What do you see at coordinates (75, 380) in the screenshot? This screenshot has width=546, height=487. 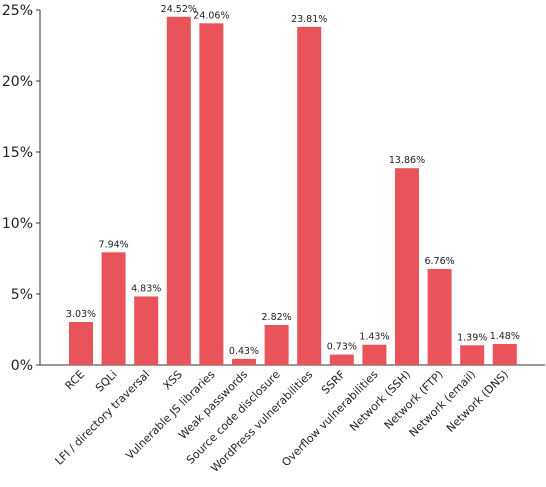 I see `x-tick-label: RCE` at bounding box center [75, 380].